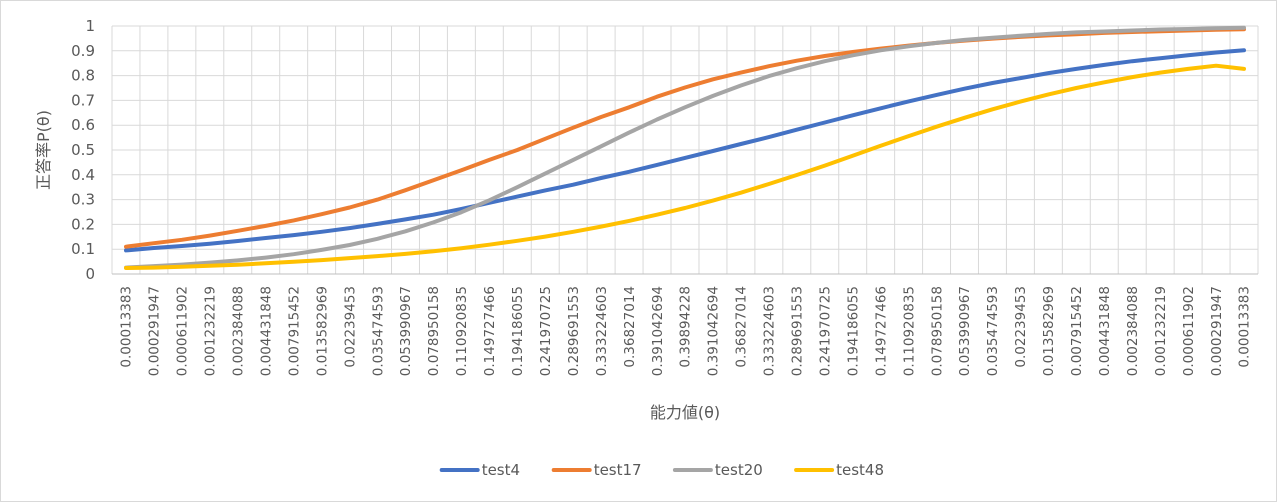  I want to click on legend-label-test17: test17, so click(618, 470).